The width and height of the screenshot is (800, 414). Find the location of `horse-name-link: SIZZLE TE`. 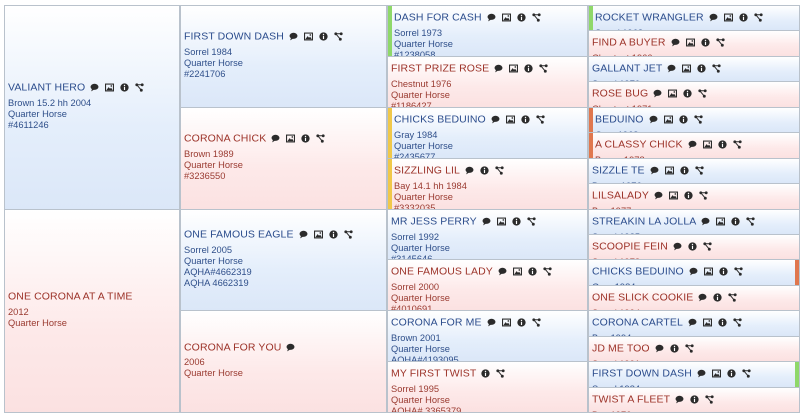

horse-name-link: SIZZLE TE is located at coordinates (618, 170).